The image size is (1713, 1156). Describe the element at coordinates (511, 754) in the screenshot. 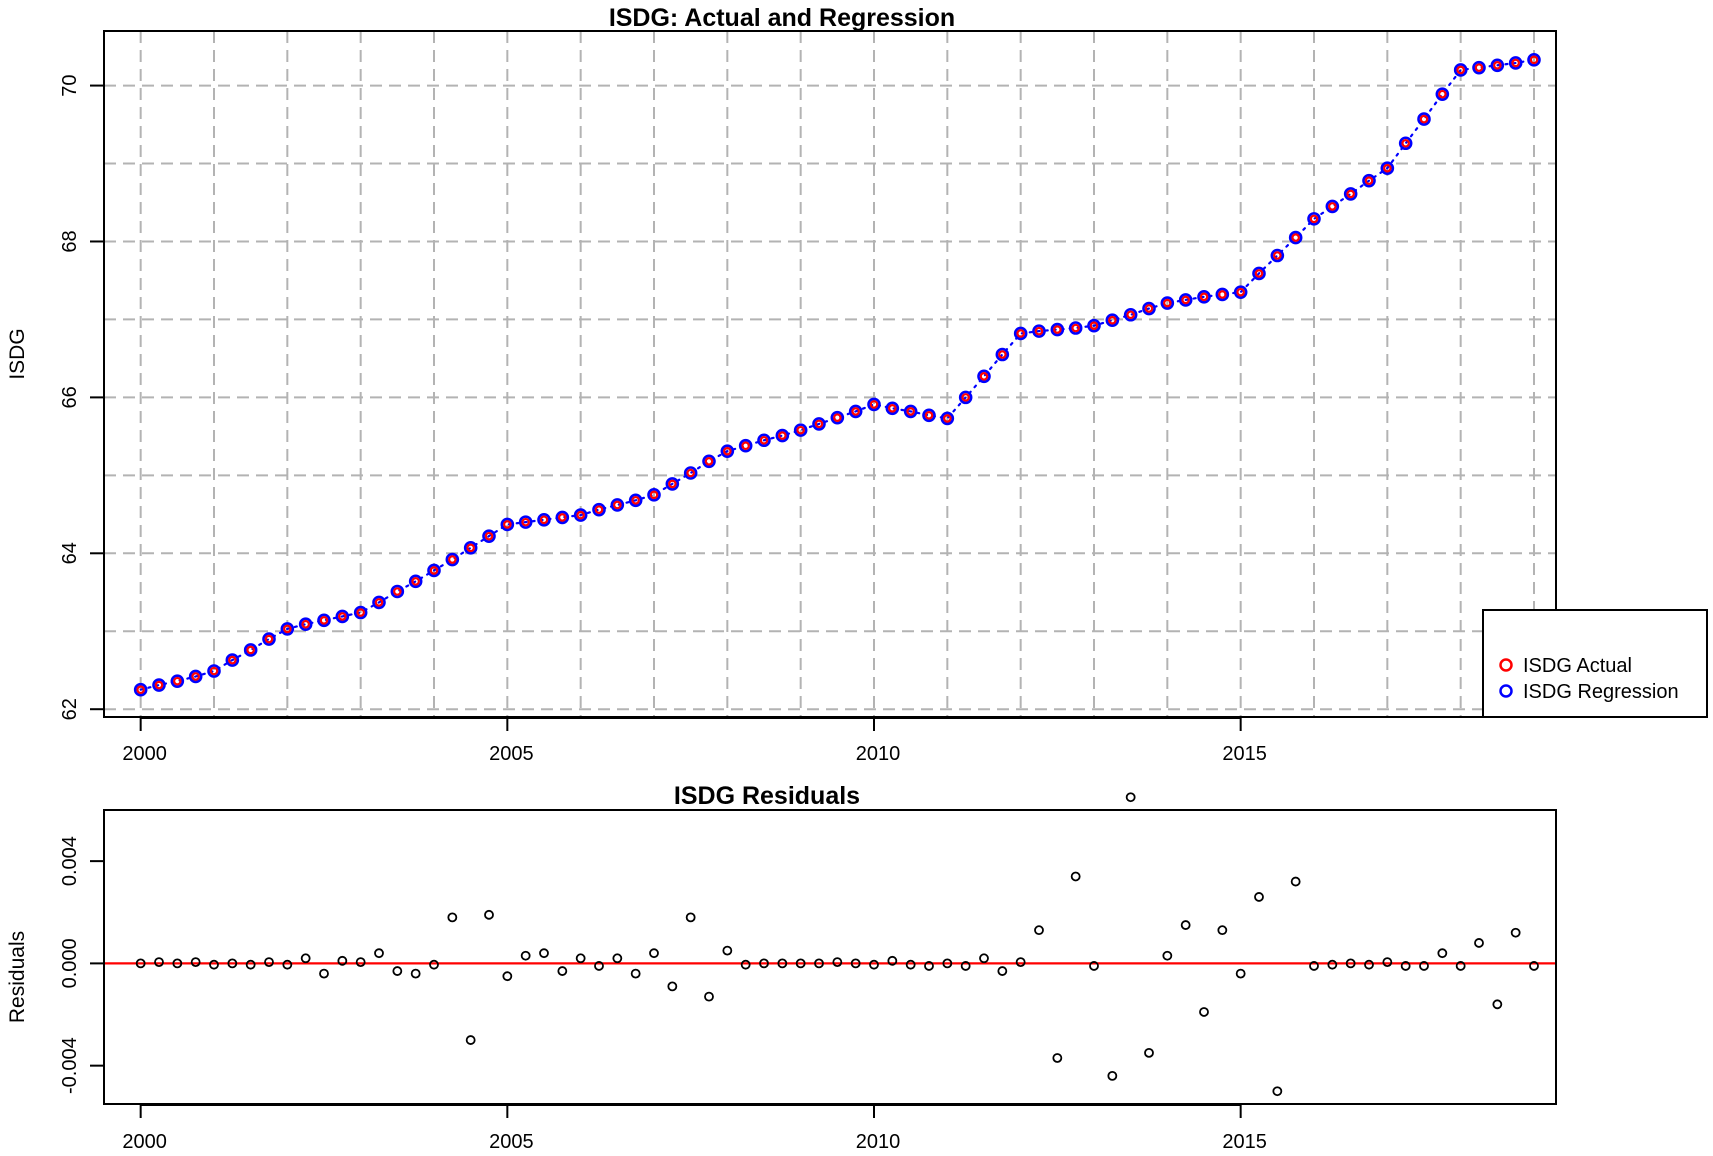

I see `x-tick-label: 2005` at that location.